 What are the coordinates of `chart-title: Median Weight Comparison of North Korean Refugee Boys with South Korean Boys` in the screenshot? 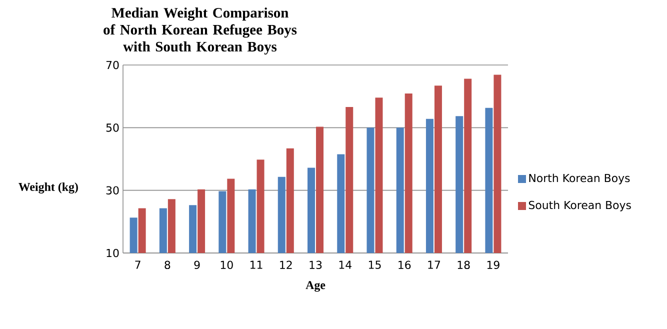 It's located at (200, 31).